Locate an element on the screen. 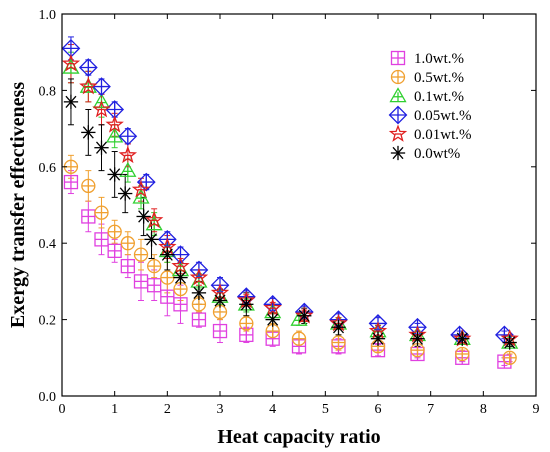  x-tick-label: 6 is located at coordinates (378, 409).